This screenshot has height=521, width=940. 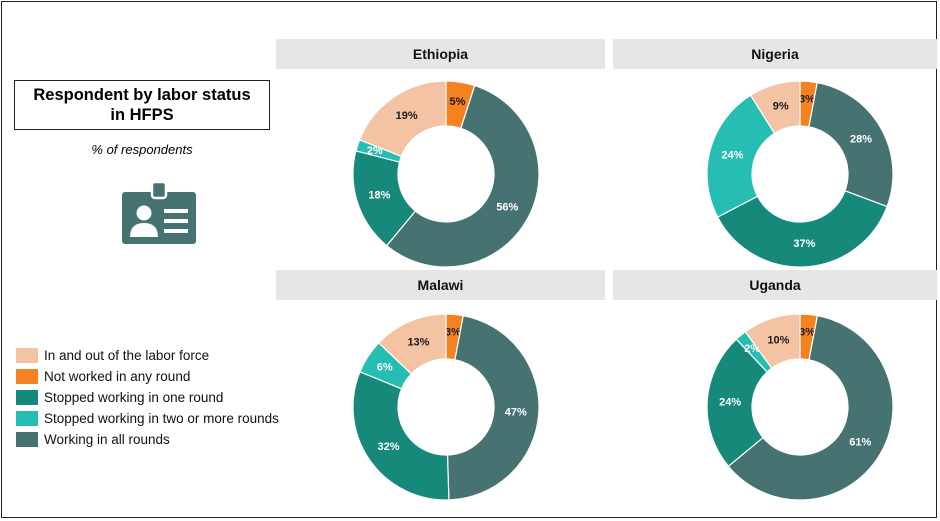 What do you see at coordinates (778, 340) in the screenshot?
I see `data-label: 10%` at bounding box center [778, 340].